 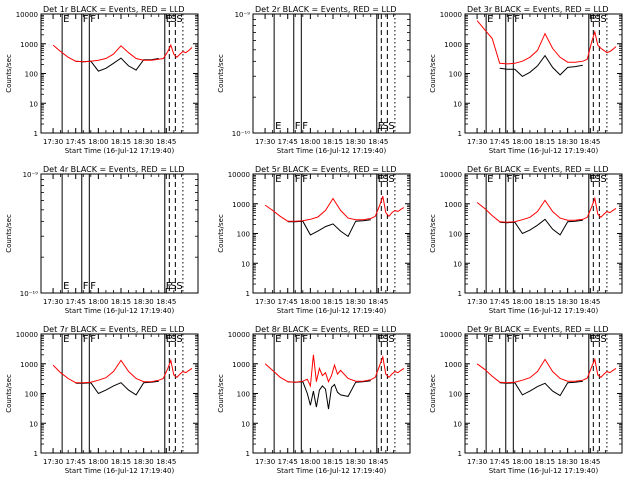 I want to click on panel-title: Det 8r BLACK = Events, RED = LLD, so click(x=326, y=329).